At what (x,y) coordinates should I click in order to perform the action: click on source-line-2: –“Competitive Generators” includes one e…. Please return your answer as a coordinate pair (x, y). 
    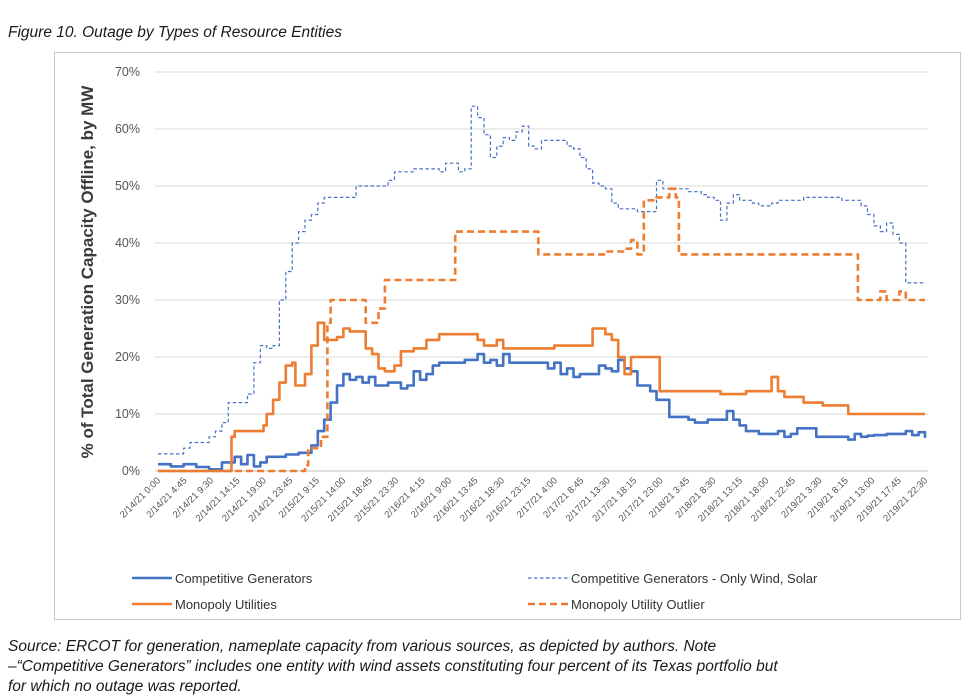
    Looking at the image, I should click on (393, 666).